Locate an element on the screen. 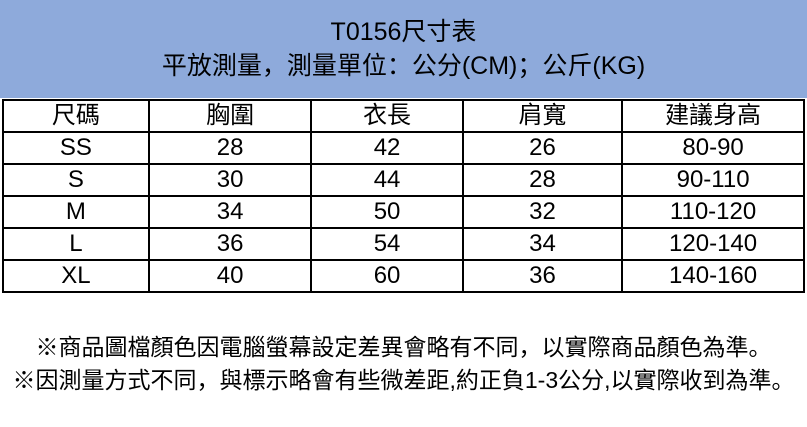  measurement-cell: 90-110 is located at coordinates (713, 180).